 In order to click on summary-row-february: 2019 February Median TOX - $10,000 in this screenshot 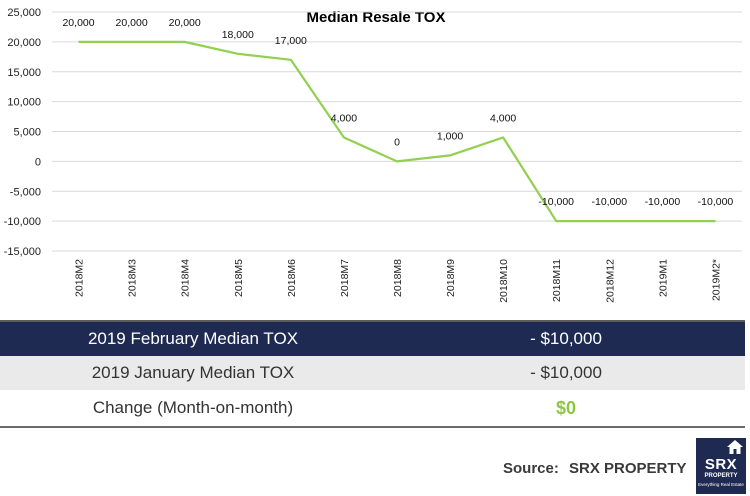, I will do `click(372, 338)`.